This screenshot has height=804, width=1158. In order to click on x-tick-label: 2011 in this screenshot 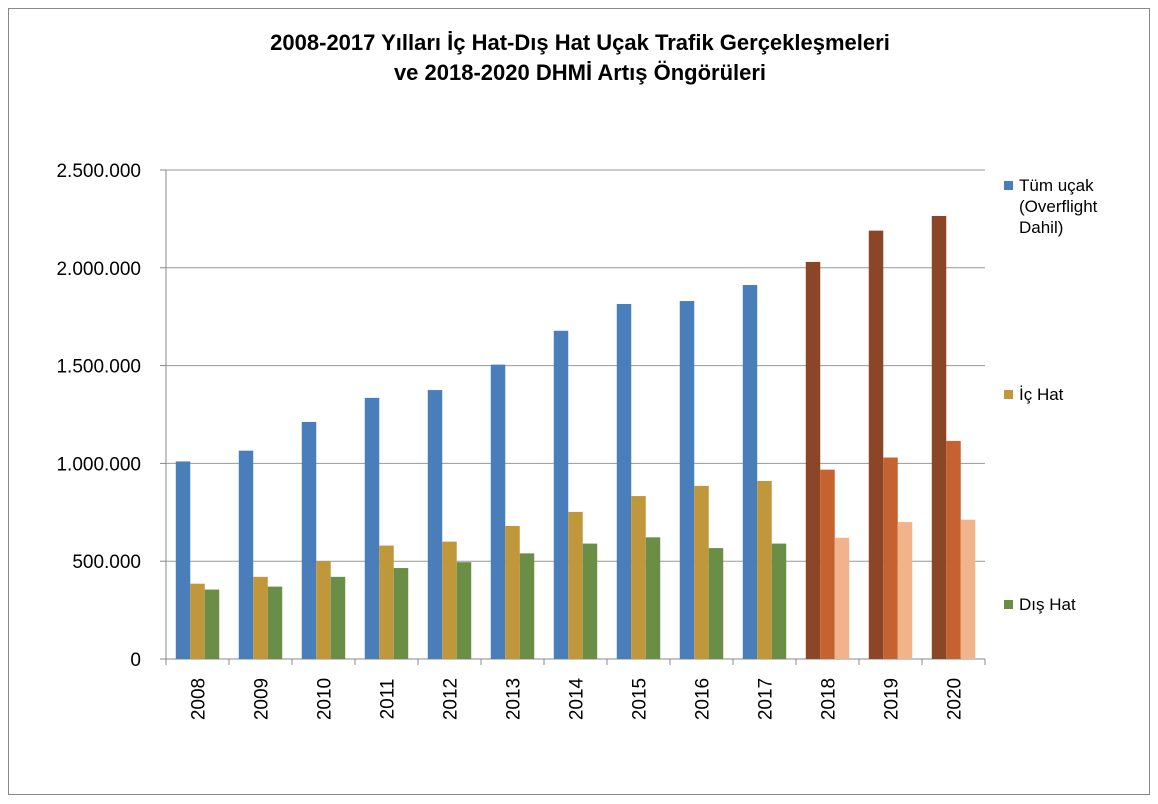, I will do `click(388, 699)`.